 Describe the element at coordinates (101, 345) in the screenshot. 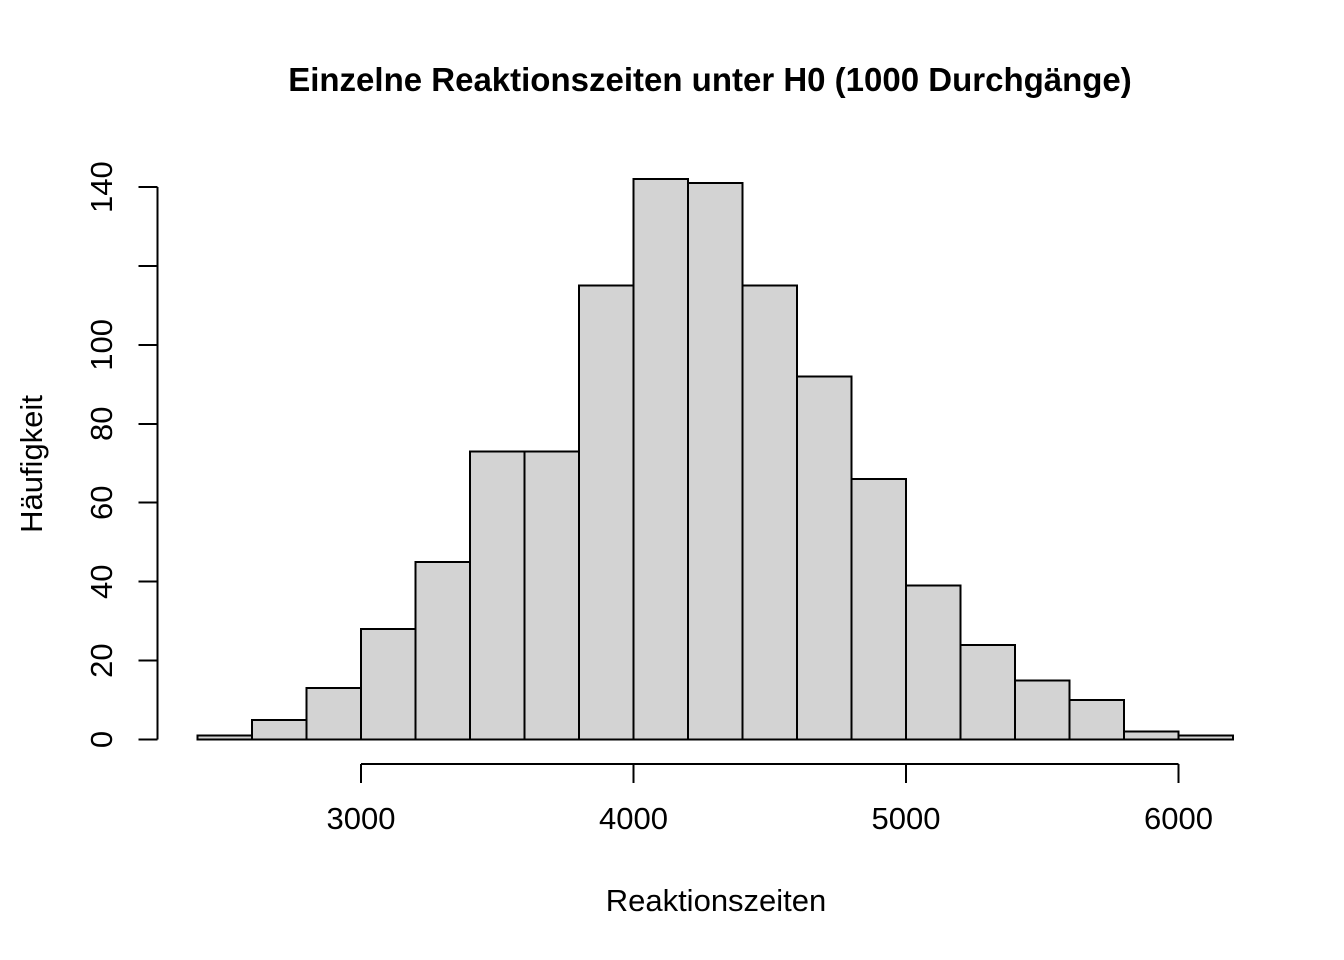

I see `y-tick-label: 100` at that location.